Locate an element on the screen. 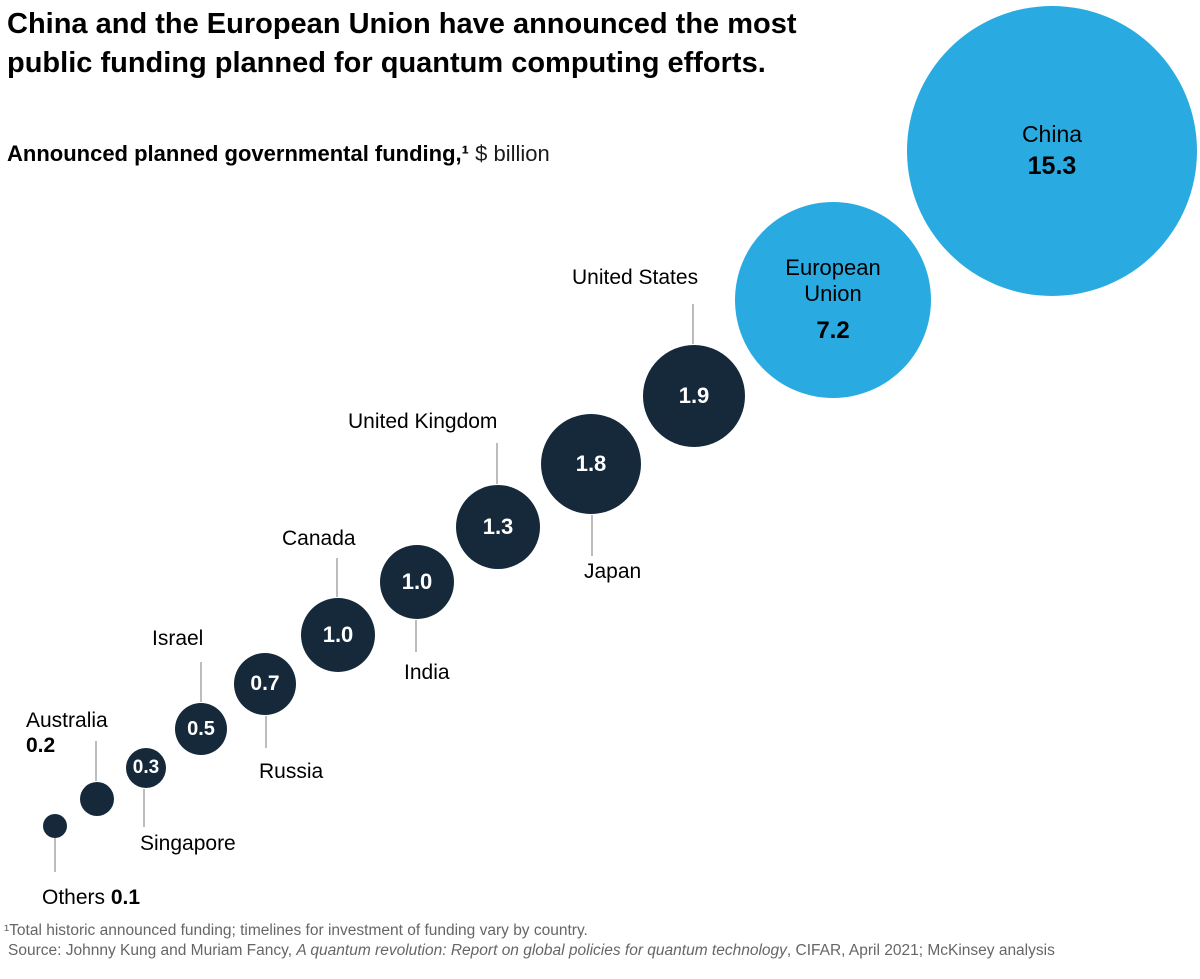 This screenshot has height=979, width=1200. bubble-japan-text: 1.8 is located at coordinates (591, 463).